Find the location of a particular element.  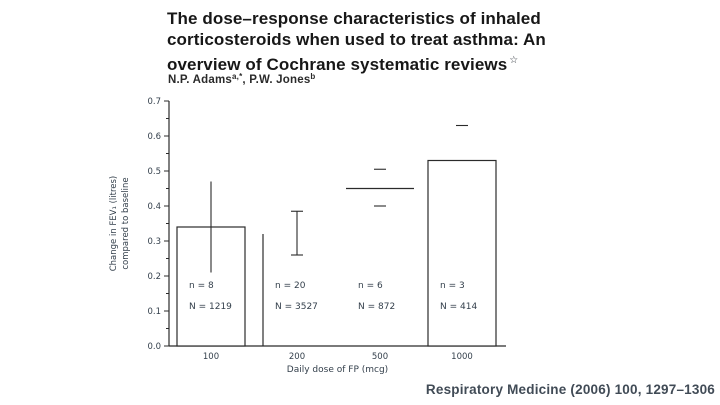

y-tick-label: 0.4 is located at coordinates (154, 207).